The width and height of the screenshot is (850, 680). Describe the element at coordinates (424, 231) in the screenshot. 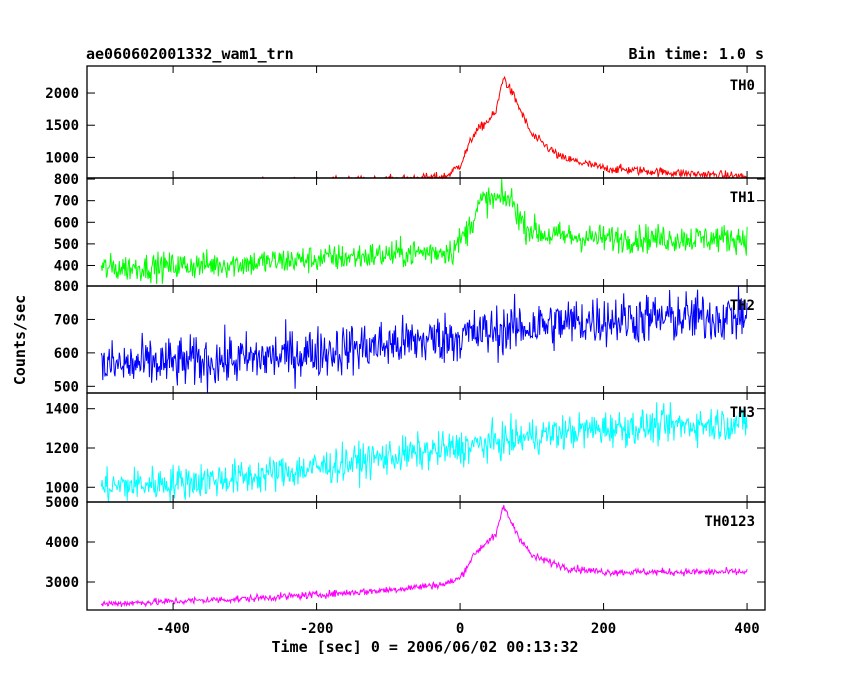

I see `series-line-th1` at that location.